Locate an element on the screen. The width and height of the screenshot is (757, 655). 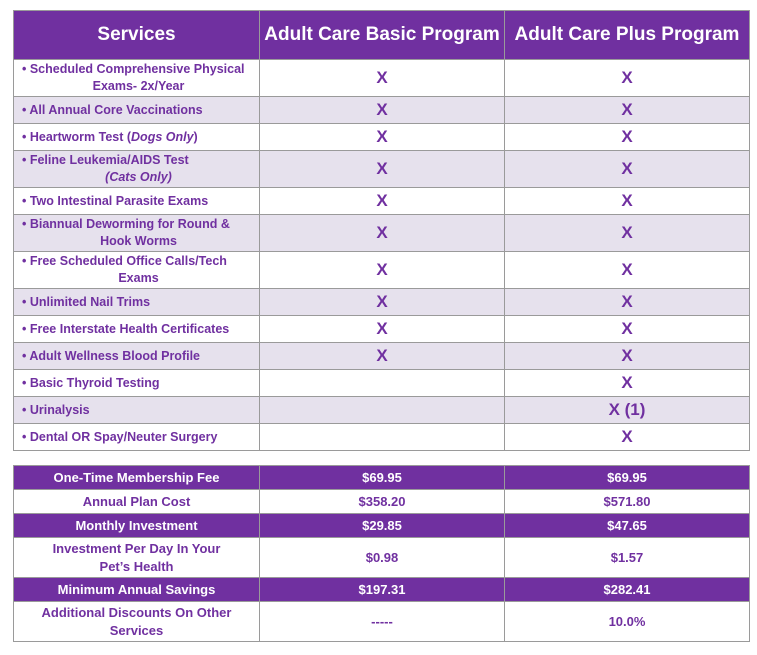
service-label-line: • Adult Wellness Blood Profile is located at coordinates (111, 355).